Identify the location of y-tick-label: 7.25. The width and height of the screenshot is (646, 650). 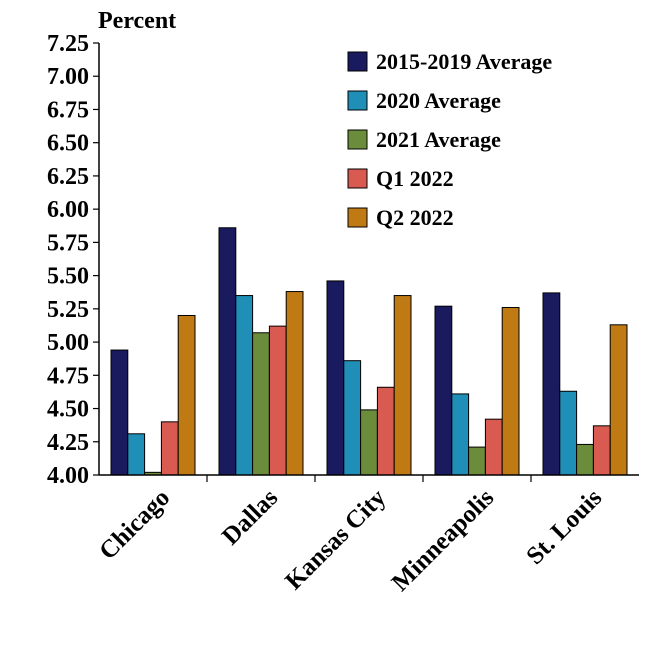
(68, 44).